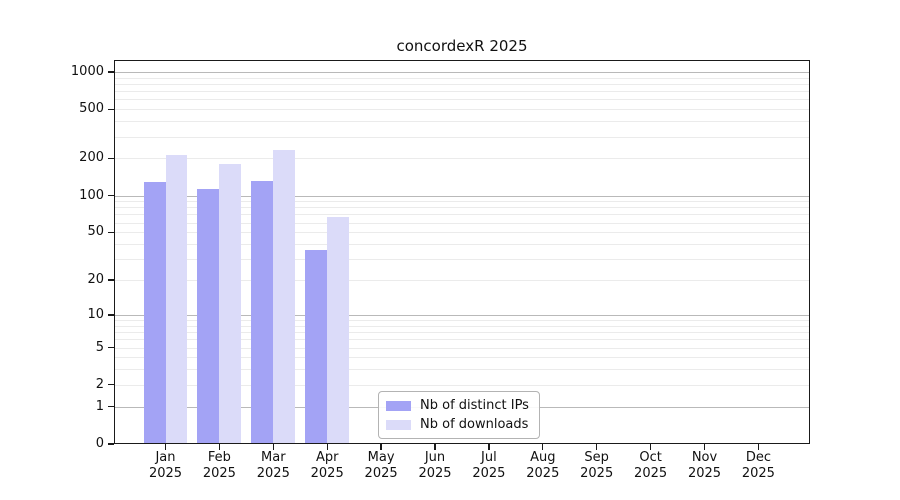  Describe the element at coordinates (87, 71) in the screenshot. I see `y-tick-label-1000: 1000` at that location.